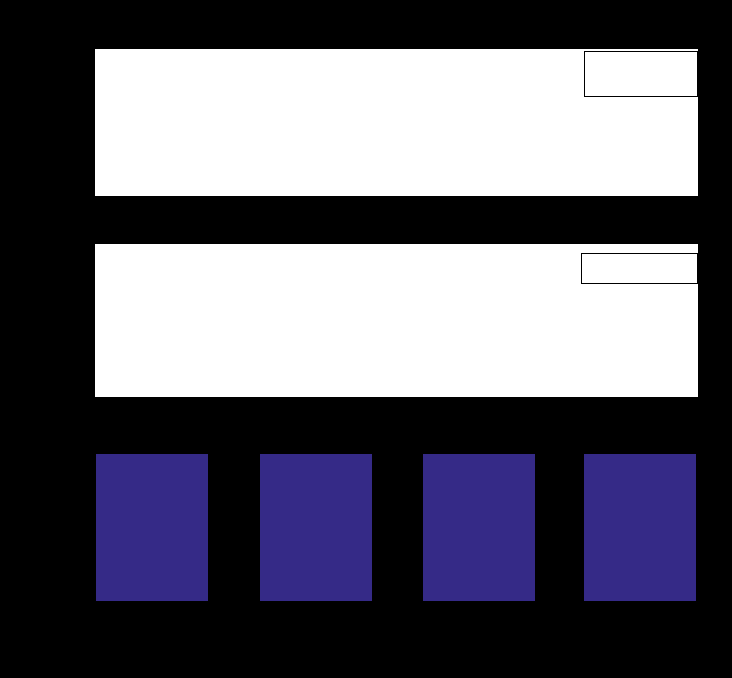 This screenshot has height=678, width=732. Describe the element at coordinates (641, 74) in the screenshot. I see `top-legend` at that location.